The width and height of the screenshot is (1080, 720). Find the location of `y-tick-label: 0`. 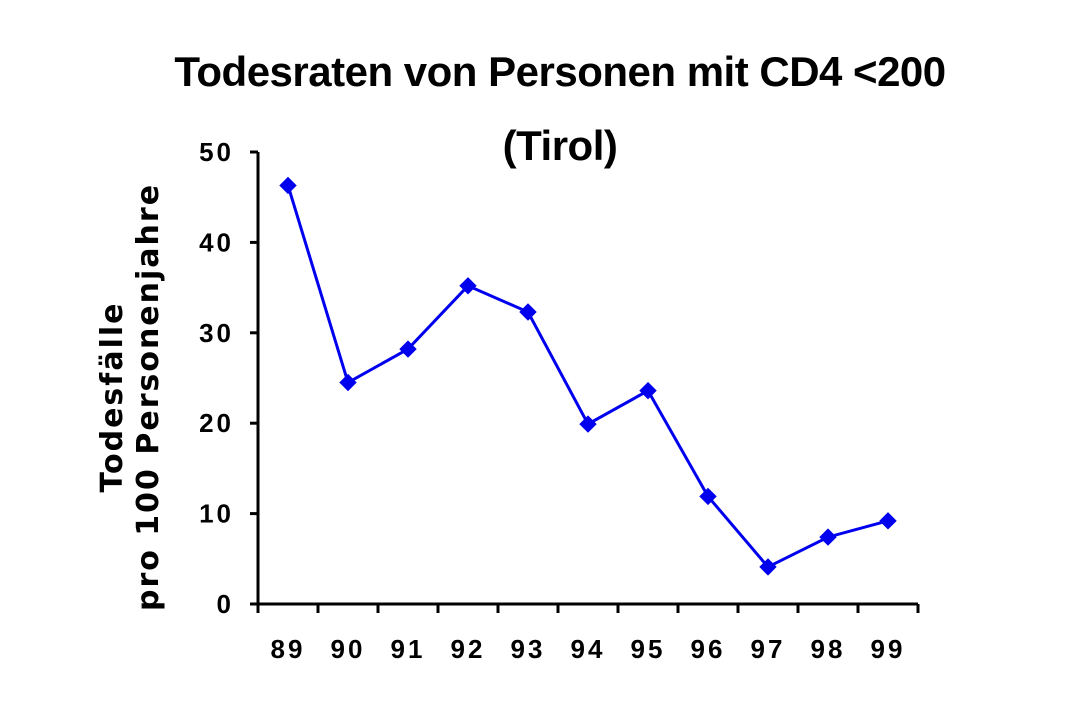

y-tick-label: 0 is located at coordinates (225, 604).